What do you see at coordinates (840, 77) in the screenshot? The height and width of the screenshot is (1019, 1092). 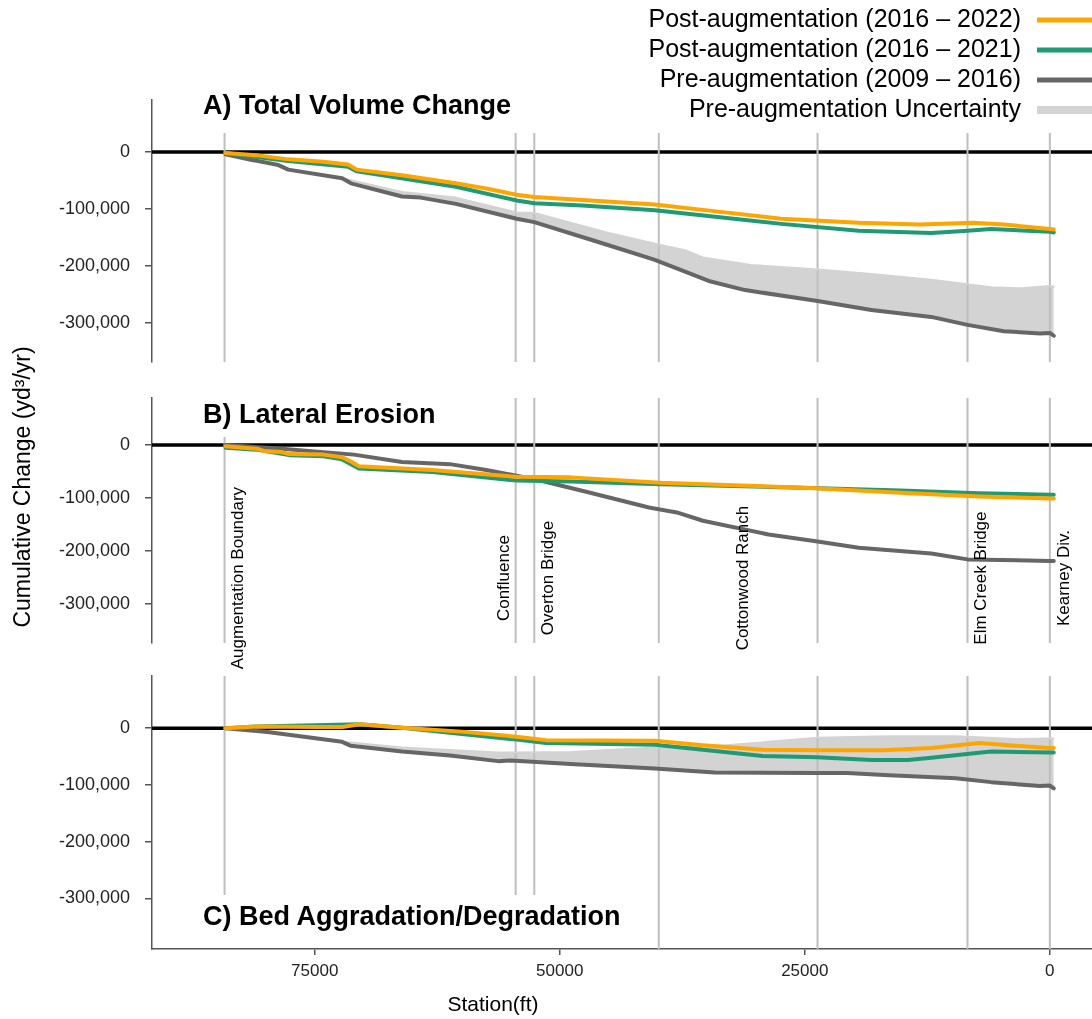 I see `legend-label: Pre-augmentation (2009 – 2016)` at bounding box center [840, 77].